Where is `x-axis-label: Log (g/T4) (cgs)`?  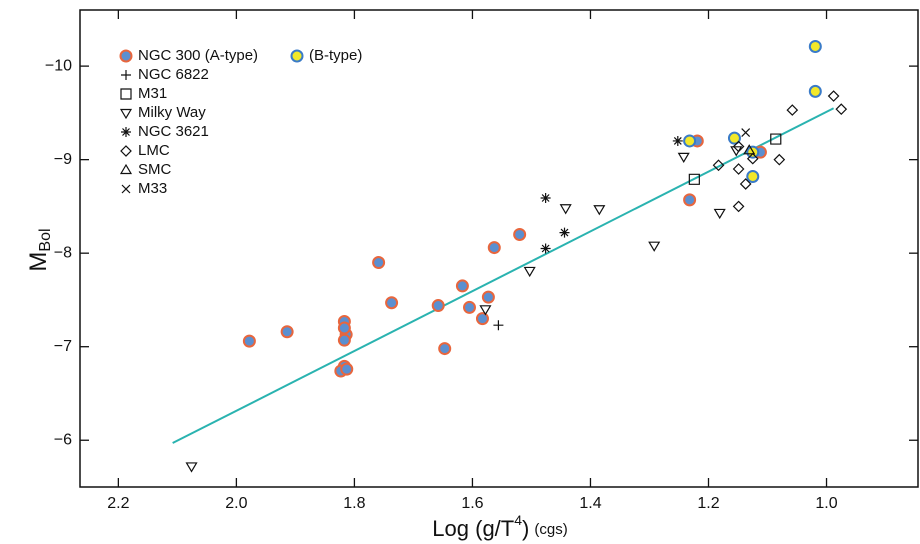 x-axis-label: Log (g/T4) (cgs) is located at coordinates (499, 526).